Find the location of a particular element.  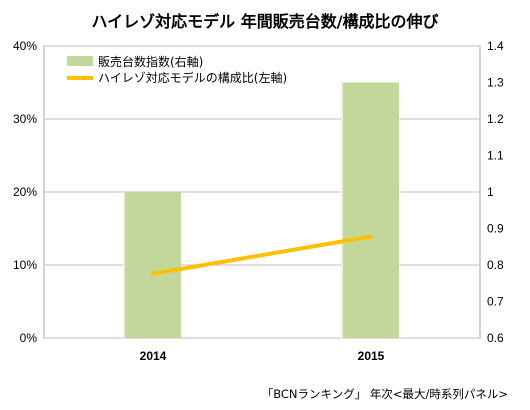

right-tick-label: 1.1 is located at coordinates (495, 156).